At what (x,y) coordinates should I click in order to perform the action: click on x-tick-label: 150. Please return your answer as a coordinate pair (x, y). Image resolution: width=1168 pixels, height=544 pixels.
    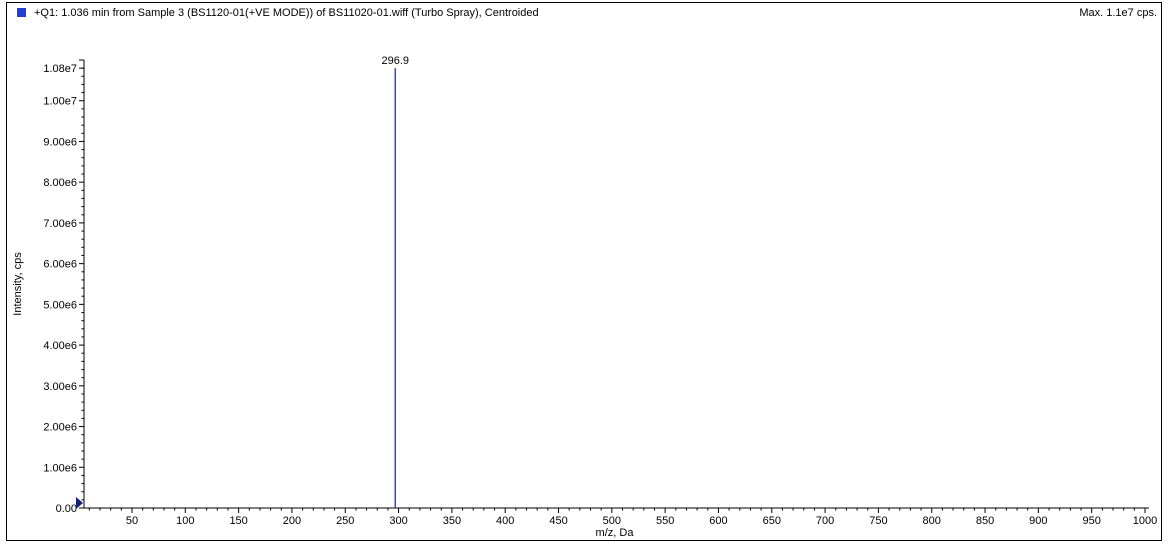
    Looking at the image, I should click on (238, 521).